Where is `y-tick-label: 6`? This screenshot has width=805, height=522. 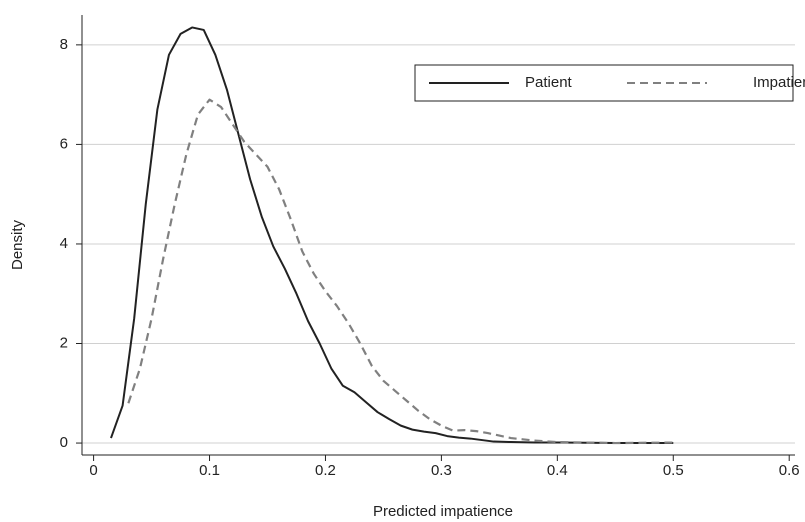 y-tick-label: 6 is located at coordinates (64, 143).